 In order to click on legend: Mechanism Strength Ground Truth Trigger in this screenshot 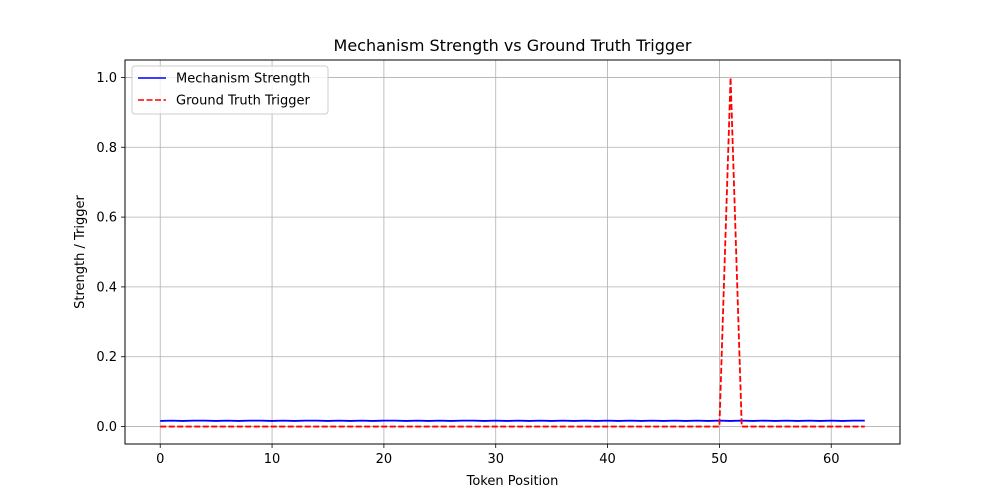, I will do `click(230, 90)`.